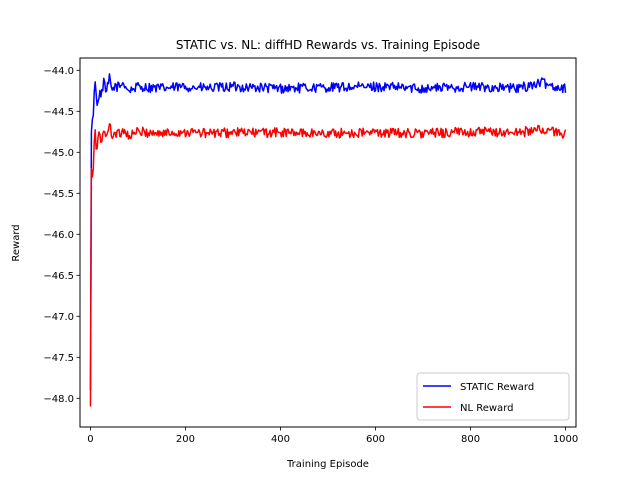 This screenshot has width=640, height=480. Describe the element at coordinates (90, 439) in the screenshot. I see `x-tick-label: 0` at that location.